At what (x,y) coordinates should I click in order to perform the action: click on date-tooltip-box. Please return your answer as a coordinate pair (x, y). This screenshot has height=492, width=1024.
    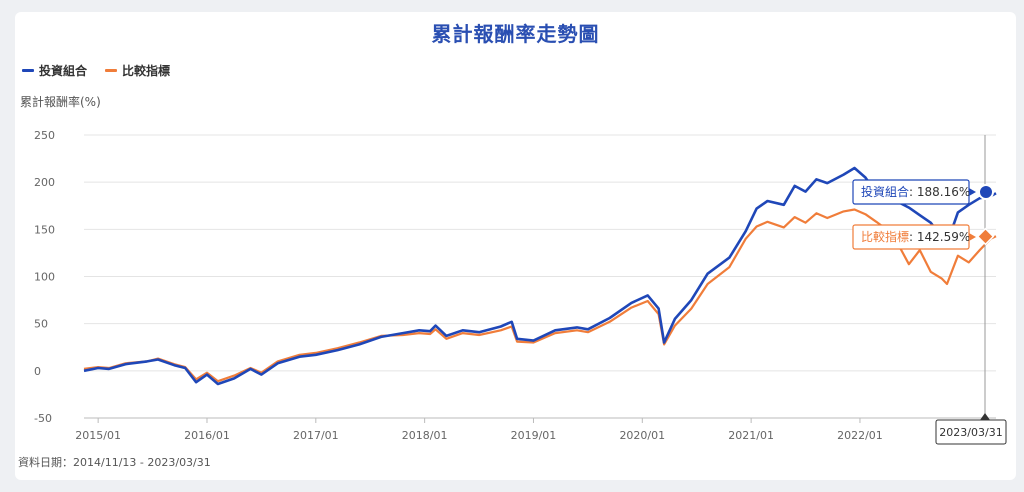
    Looking at the image, I should click on (971, 432).